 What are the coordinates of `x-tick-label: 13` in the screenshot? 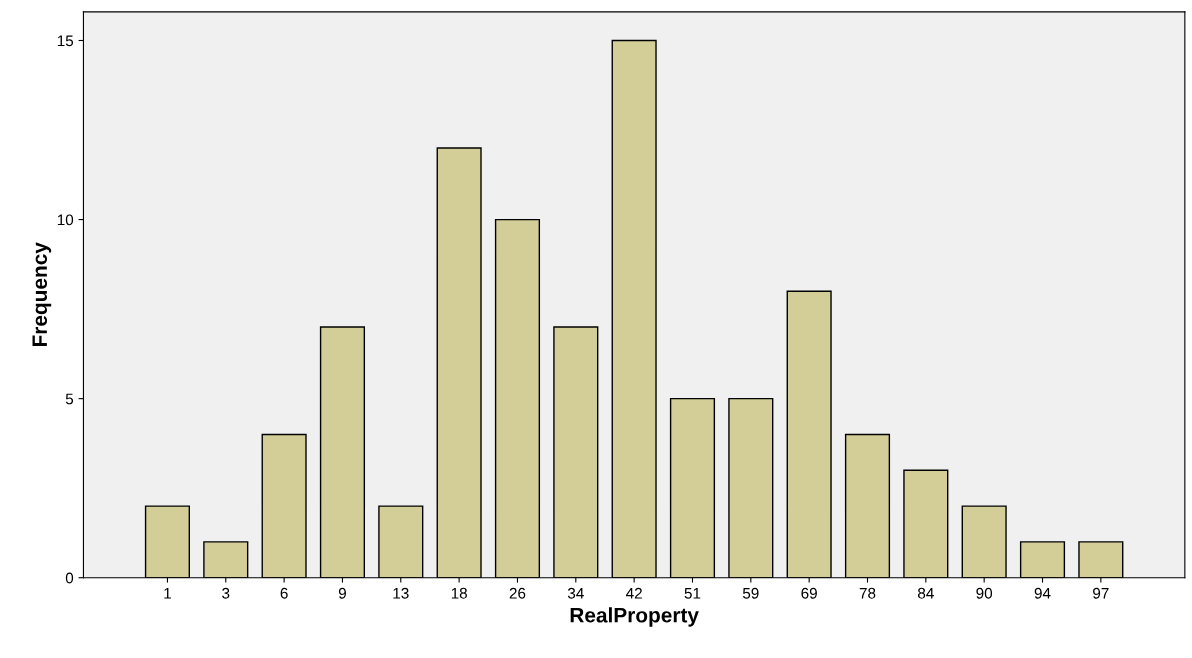 It's located at (401, 593).